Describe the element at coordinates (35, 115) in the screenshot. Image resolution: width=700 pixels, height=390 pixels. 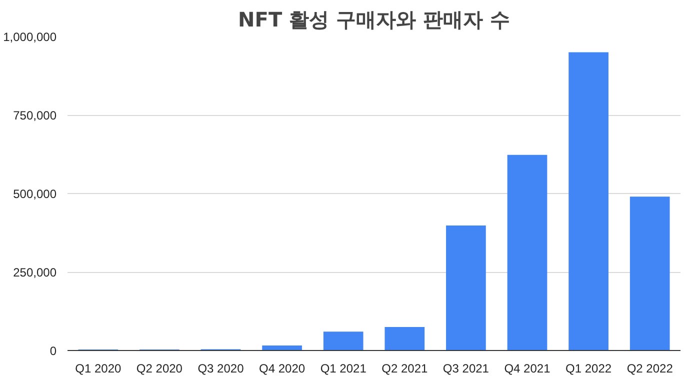
I see `y-tick-label: 750,000` at that location.